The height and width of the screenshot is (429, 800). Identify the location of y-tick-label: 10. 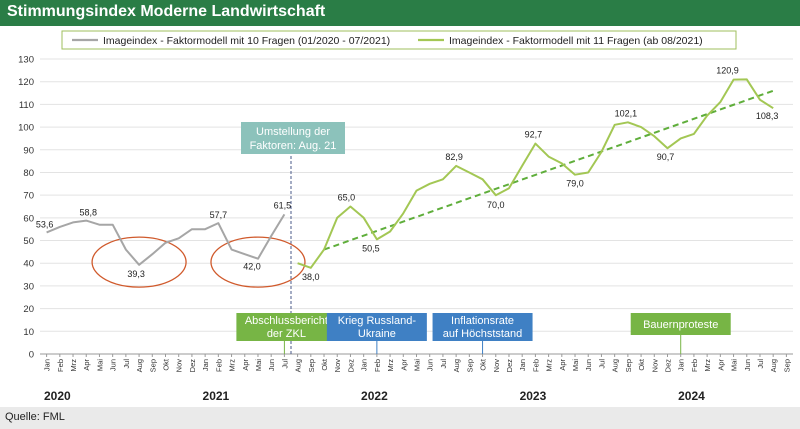
(28, 332).